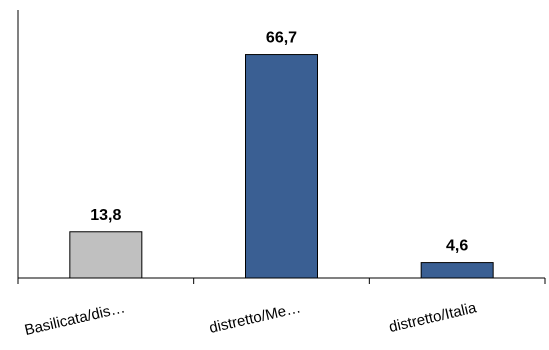 This screenshot has width=549, height=350. What do you see at coordinates (105, 215) in the screenshot?
I see `bar-value-label: 13,8` at bounding box center [105, 215].